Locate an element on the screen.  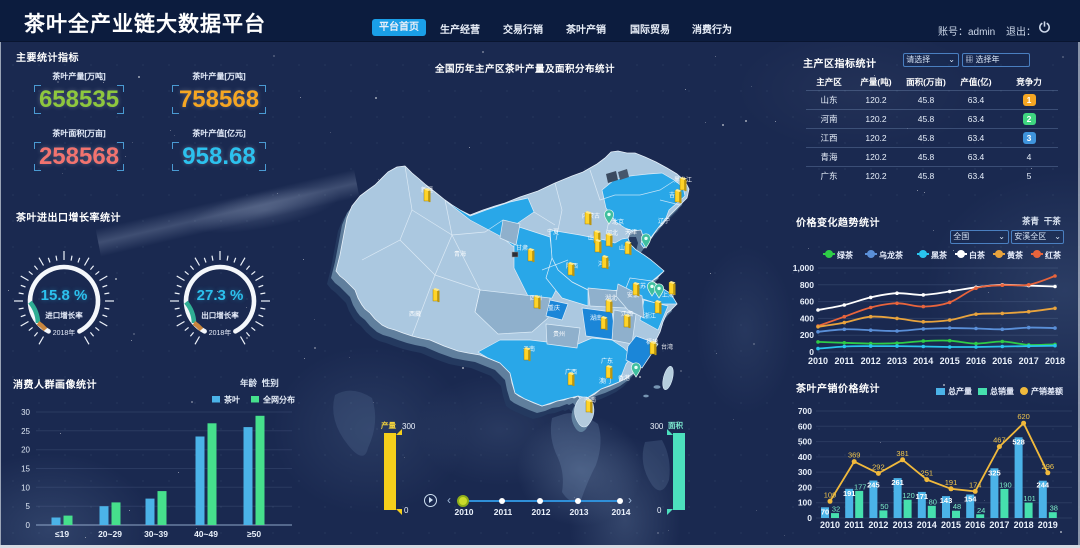
svg-text: 292 is located at coordinates (878, 466).